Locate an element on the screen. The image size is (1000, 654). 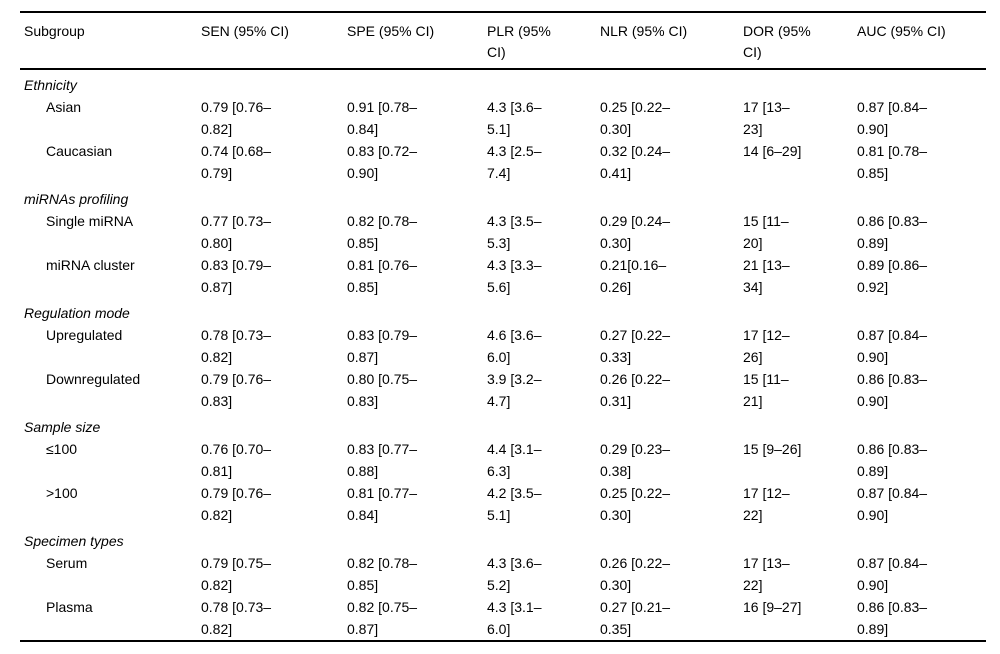
cell-value: 0.29 [0.24– 0.30] is located at coordinates (635, 232).